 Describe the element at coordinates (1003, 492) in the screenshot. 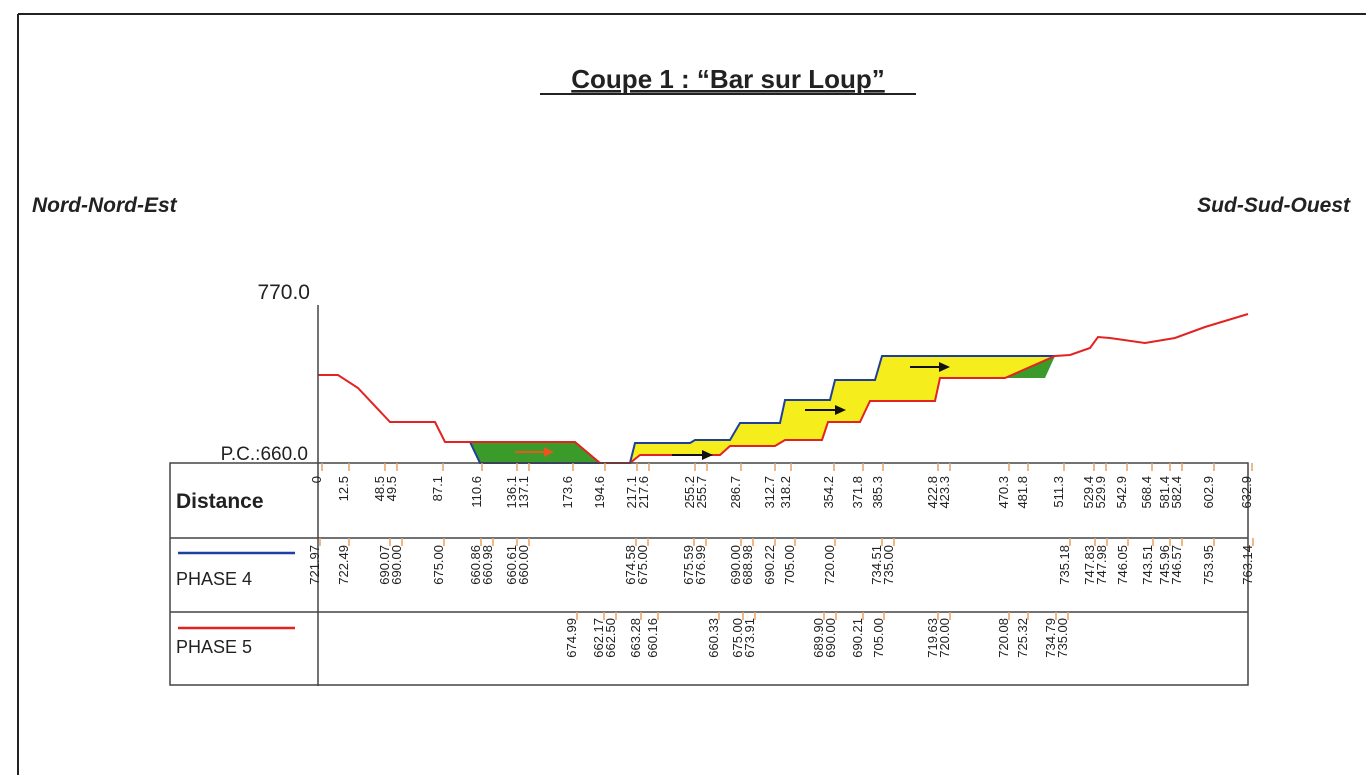

I see `value-label: 470.3` at that location.